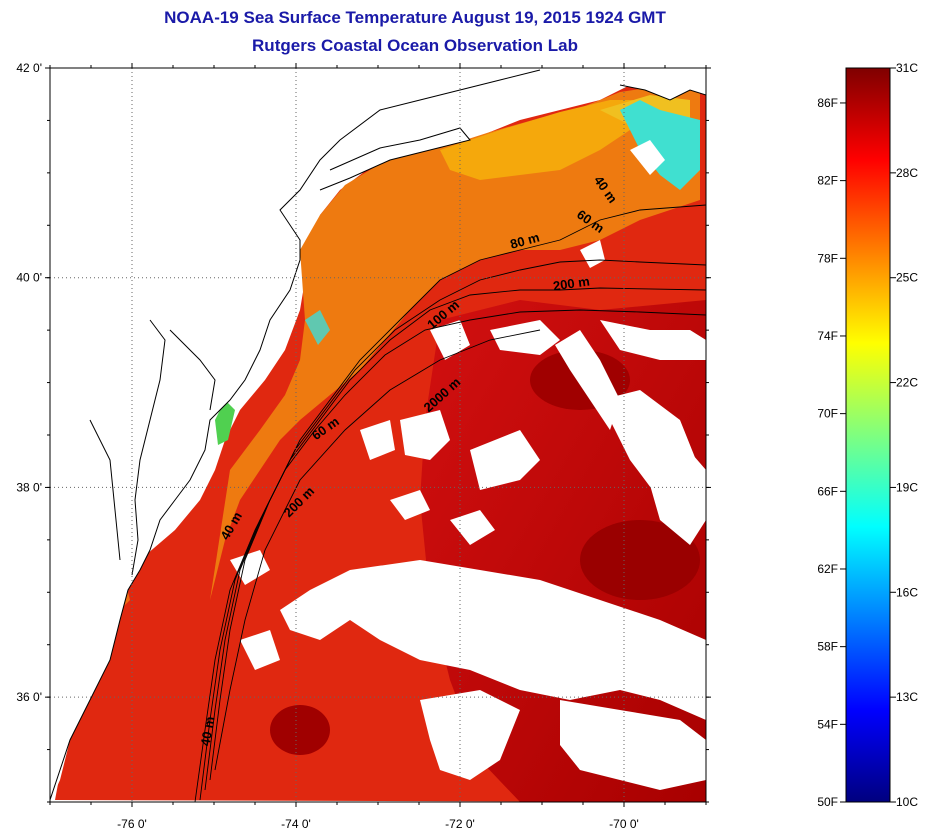 This screenshot has height=832, width=928. What do you see at coordinates (907, 383) in the screenshot?
I see `colorbar-c-label: 22C` at bounding box center [907, 383].